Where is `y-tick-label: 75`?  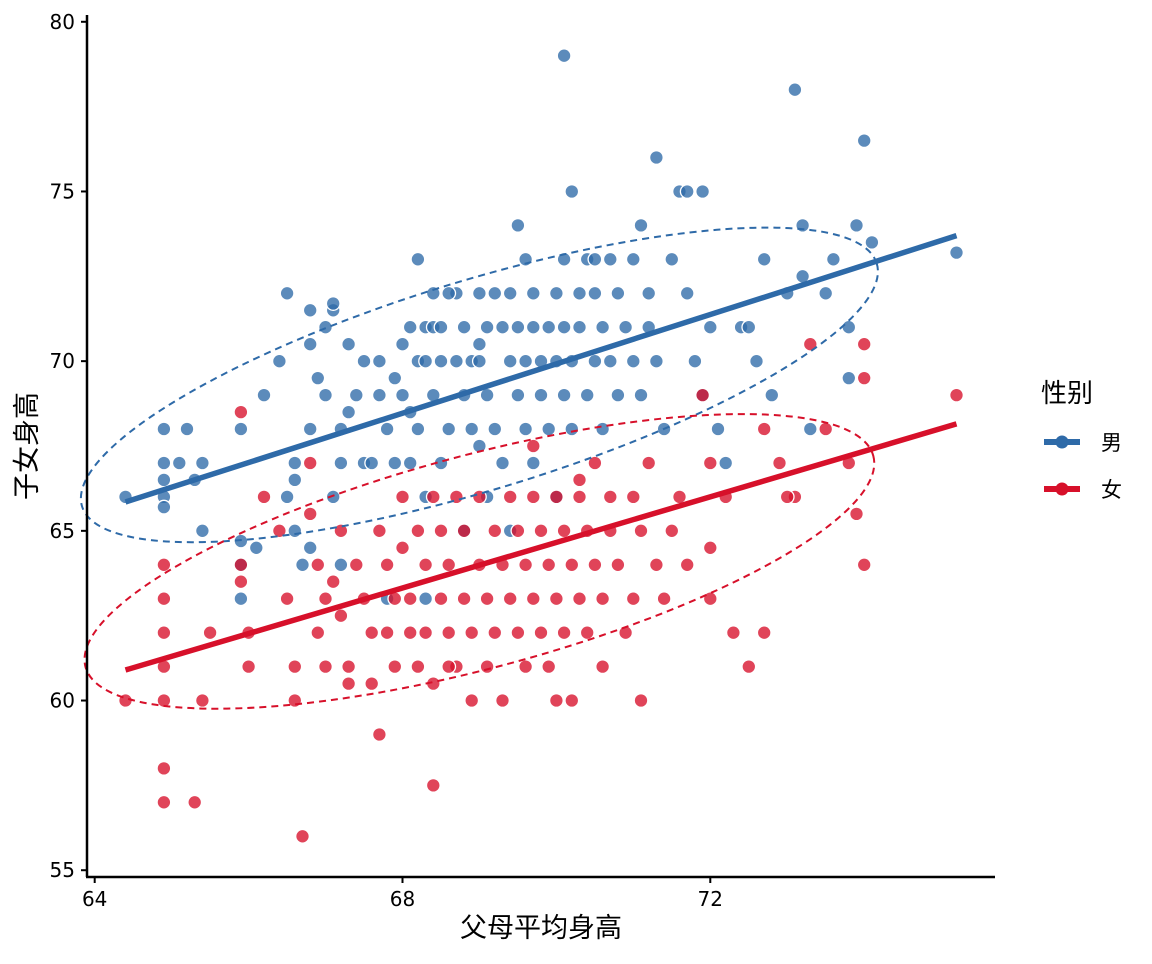
y-tick-label: 75 is located at coordinates (62, 191).